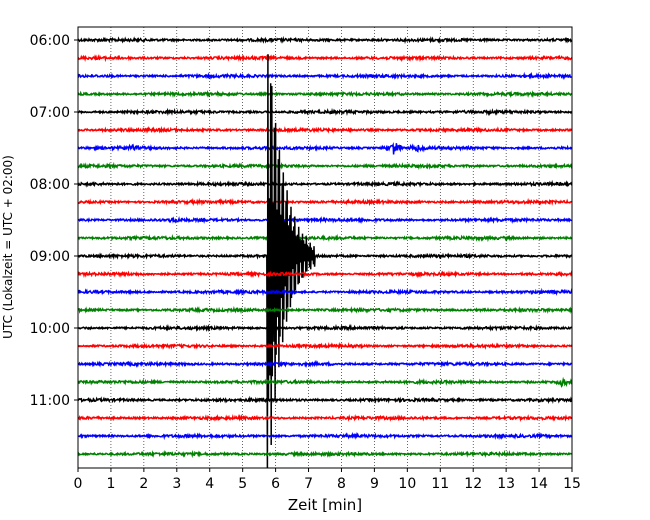  Describe the element at coordinates (539, 484) in the screenshot. I see `x-tick-label: 14` at that location.